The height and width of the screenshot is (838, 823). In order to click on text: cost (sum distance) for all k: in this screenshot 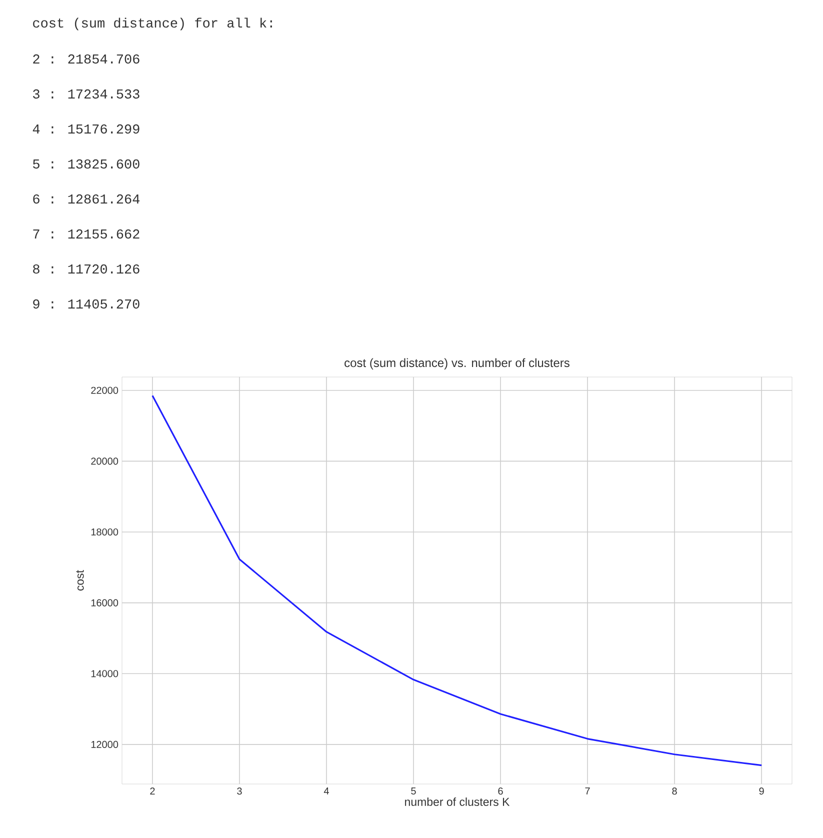, I will do `click(152, 24)`.